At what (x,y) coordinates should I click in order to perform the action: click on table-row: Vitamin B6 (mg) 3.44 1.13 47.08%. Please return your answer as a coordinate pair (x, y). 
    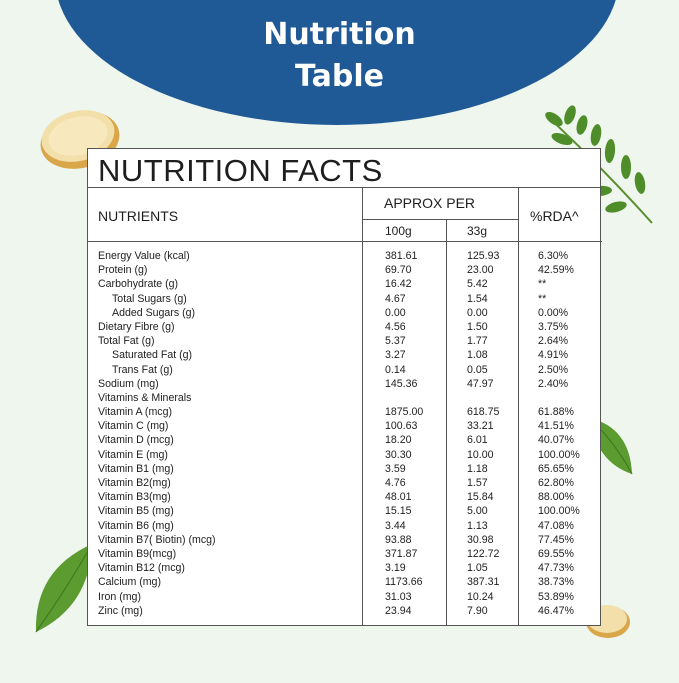
    Looking at the image, I should click on (345, 526).